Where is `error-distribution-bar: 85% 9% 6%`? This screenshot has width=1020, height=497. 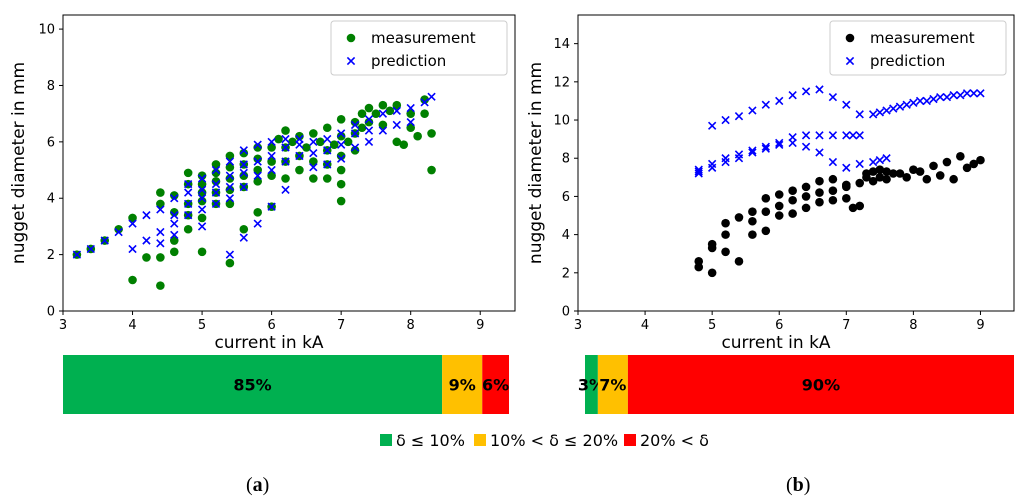
error-distribution-bar: 85% 9% 6% is located at coordinates (286, 384).